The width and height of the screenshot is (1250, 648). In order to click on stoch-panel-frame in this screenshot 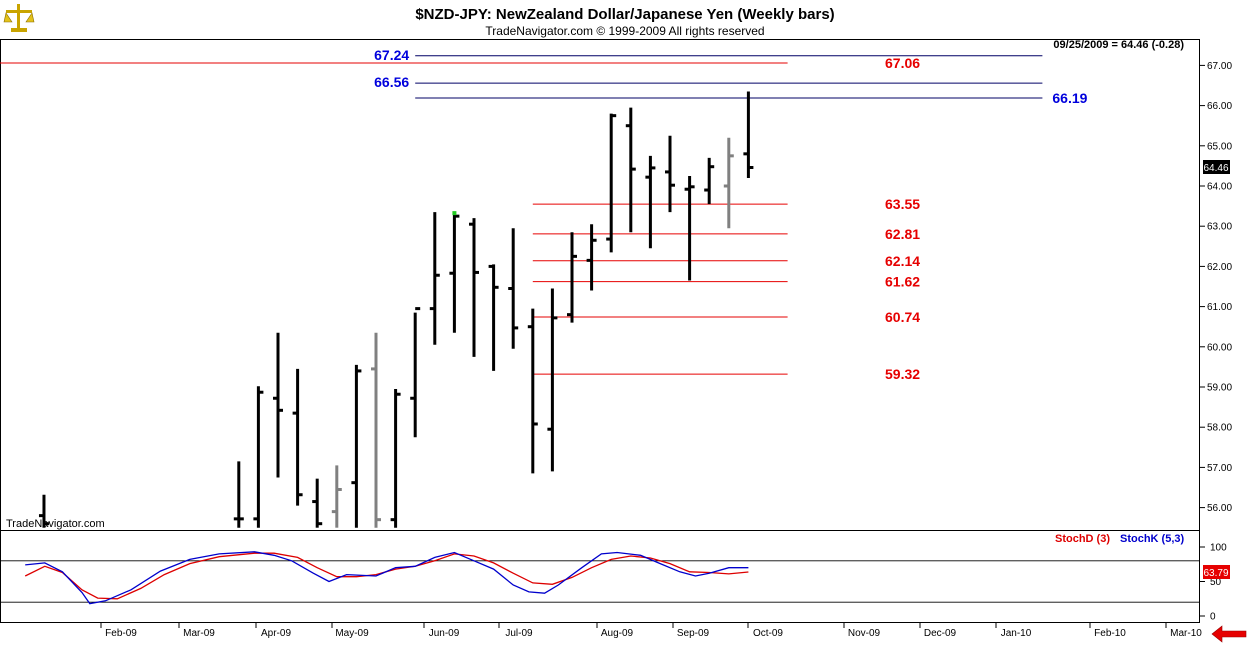, I will do `click(600, 576)`.